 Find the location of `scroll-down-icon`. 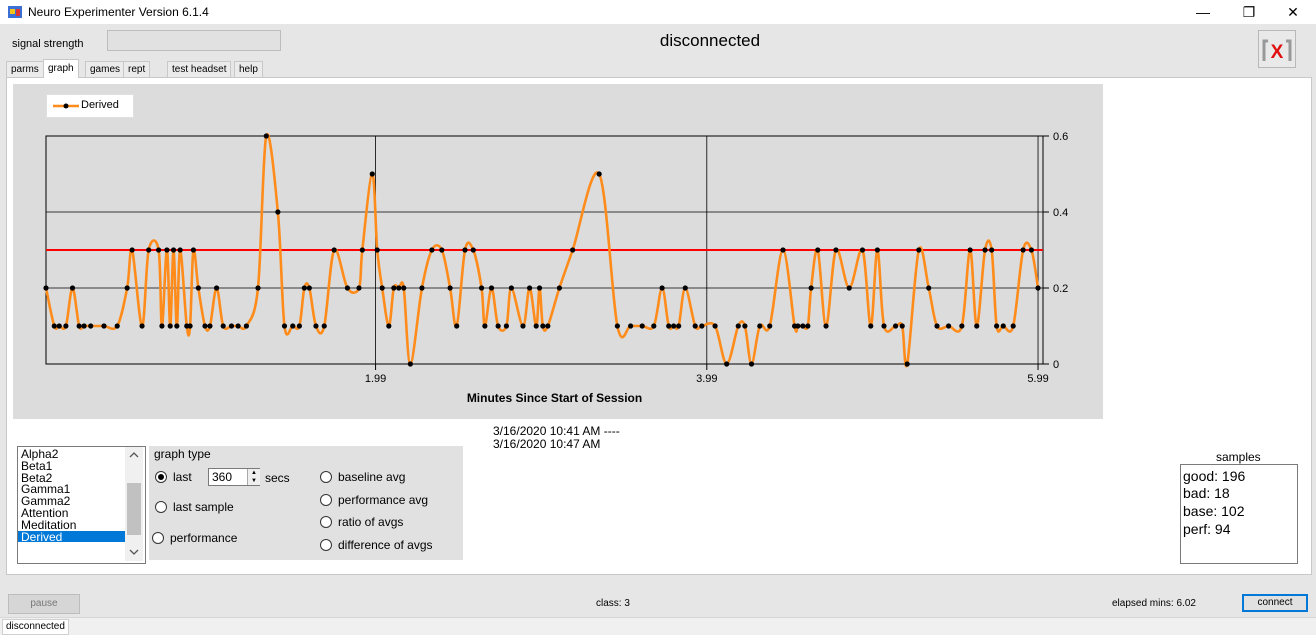

scroll-down-icon is located at coordinates (134, 552).